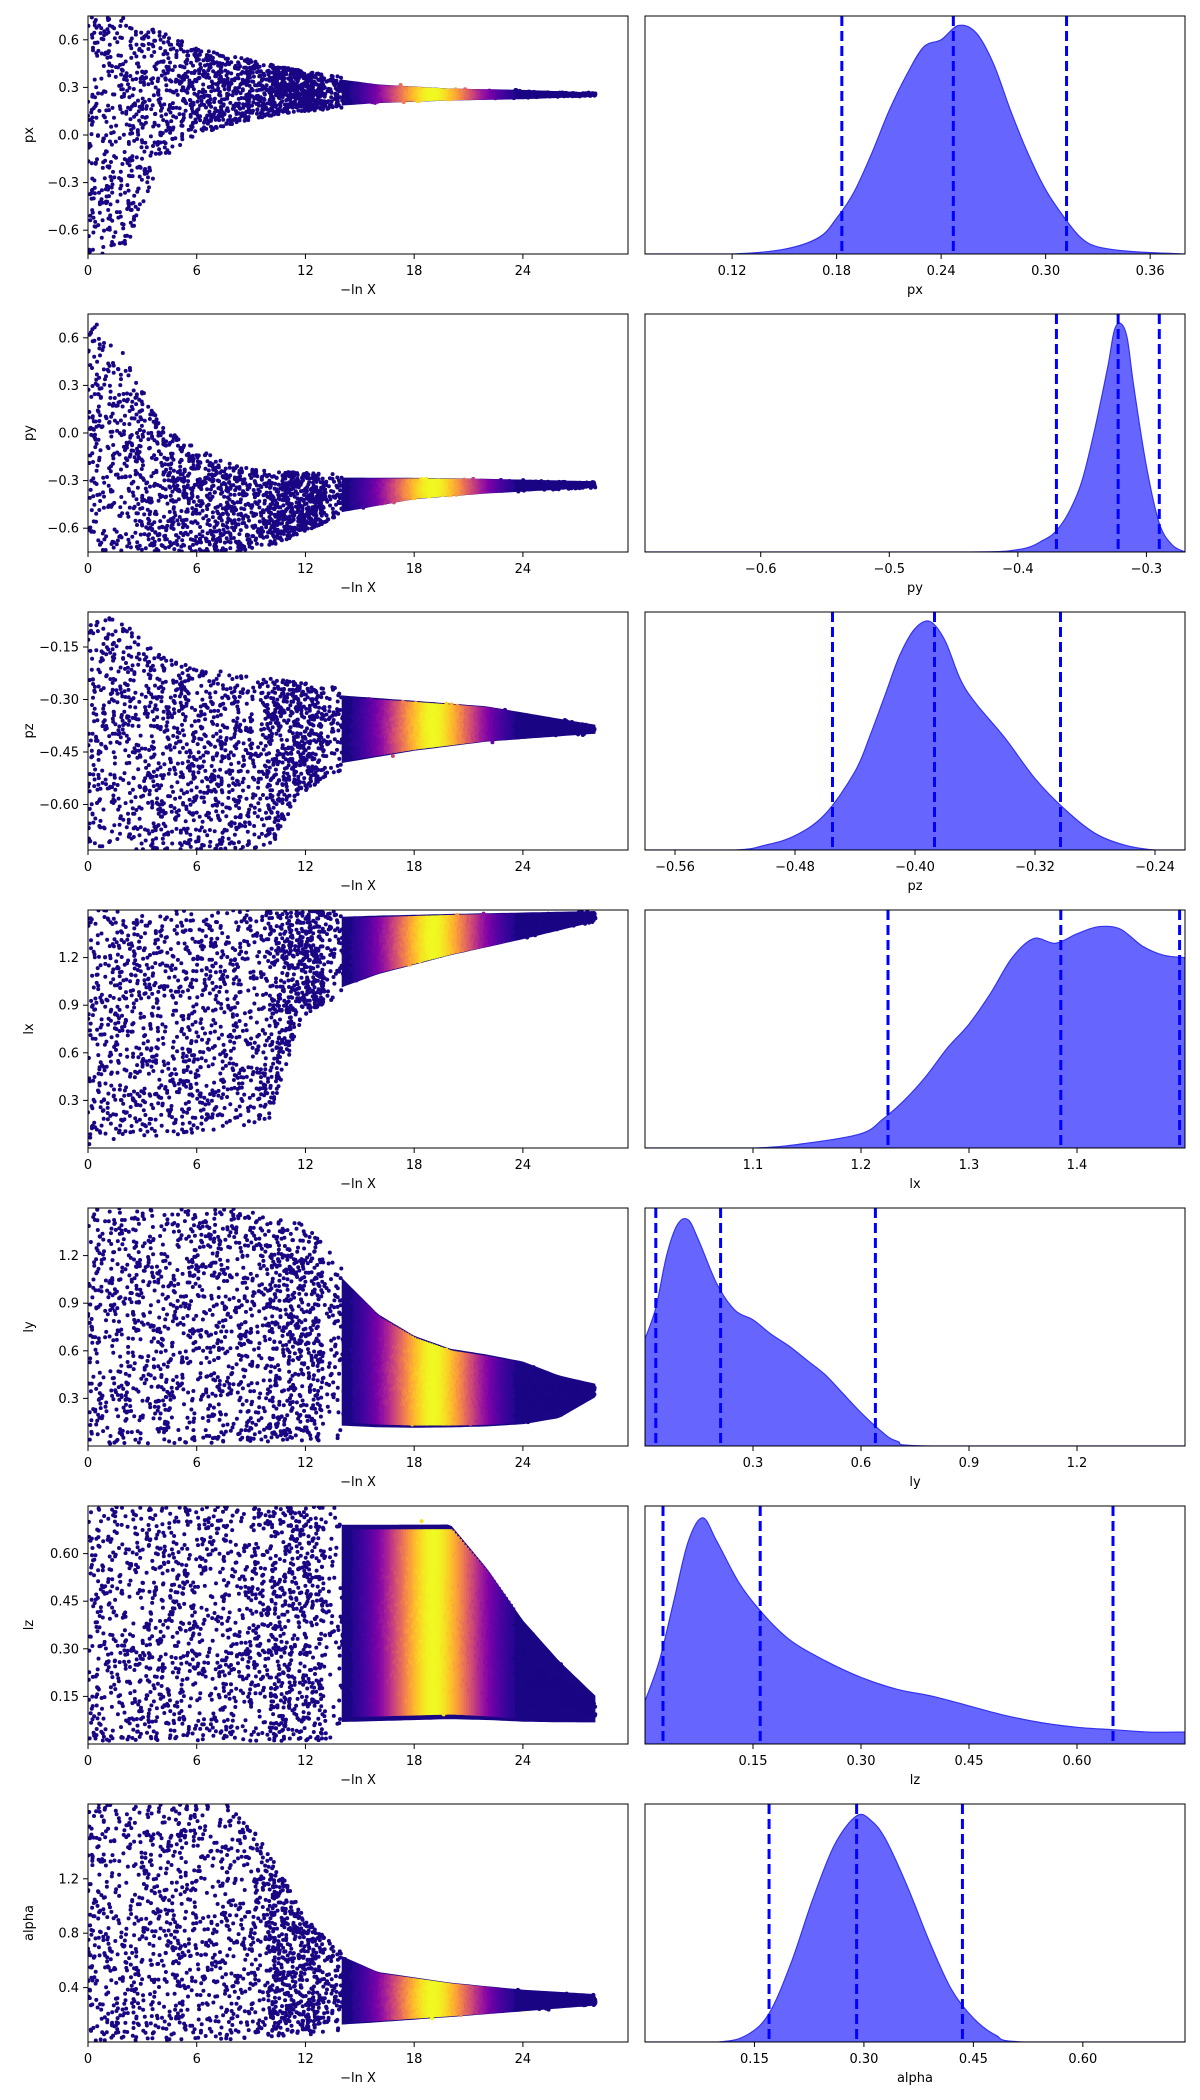  Describe the element at coordinates (343, 135) in the screenshot. I see `scatter-points` at that location.